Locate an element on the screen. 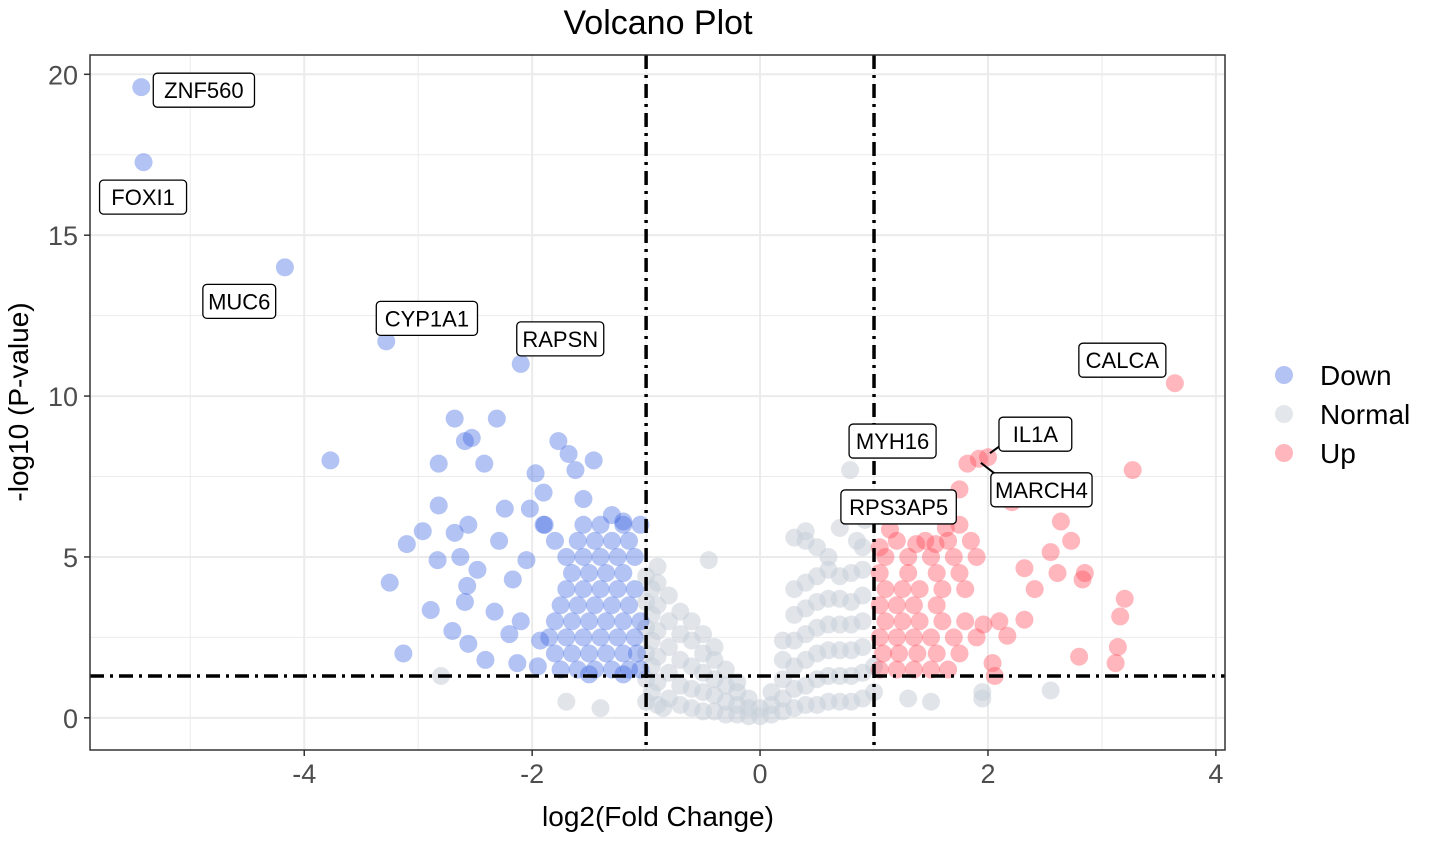  y-tick-label: 5 is located at coordinates (70, 558).